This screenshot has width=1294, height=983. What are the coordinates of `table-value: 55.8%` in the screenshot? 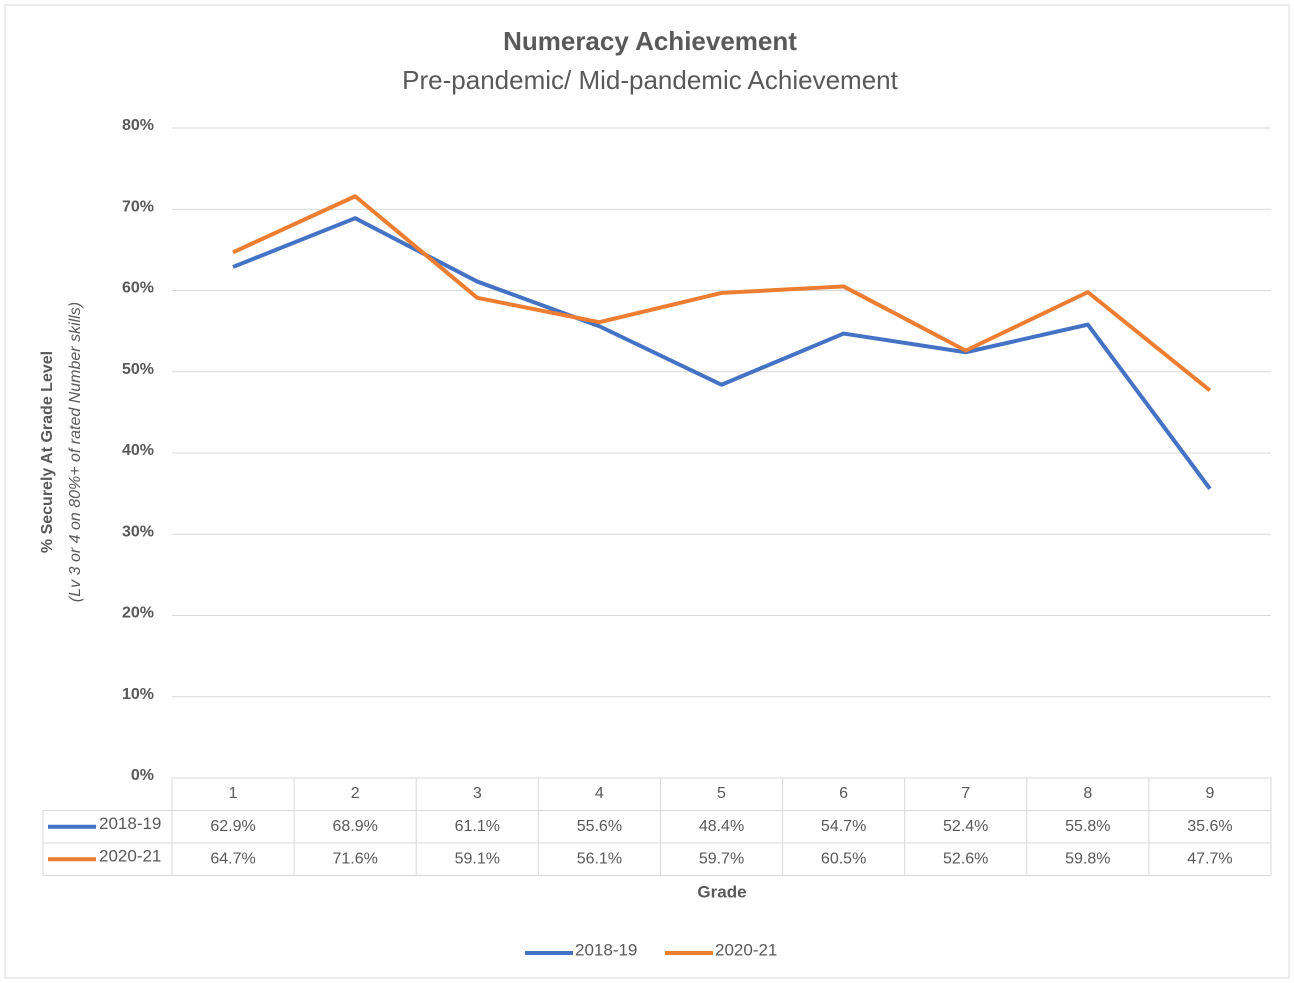 It's located at (1087, 826).